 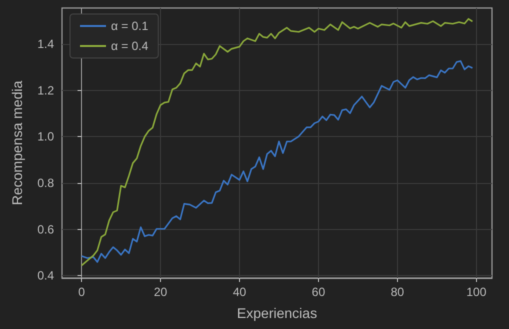 I want to click on y-tick-label: 1.2, so click(x=45, y=90).